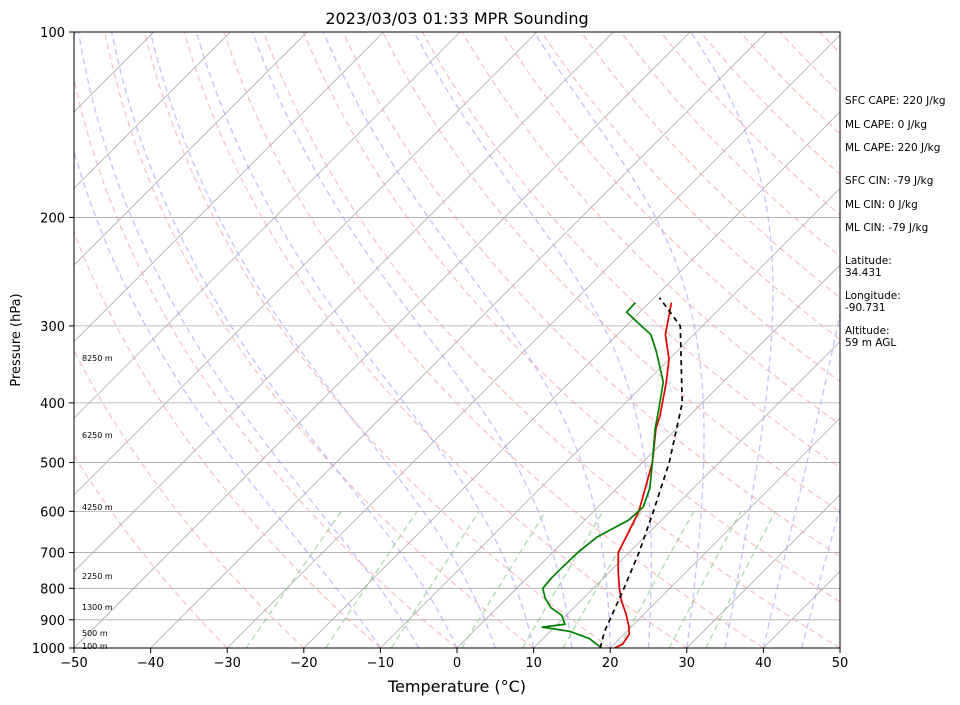 The image size is (960, 705). Describe the element at coordinates (52, 404) in the screenshot. I see `y-tick-label: 400` at that location.